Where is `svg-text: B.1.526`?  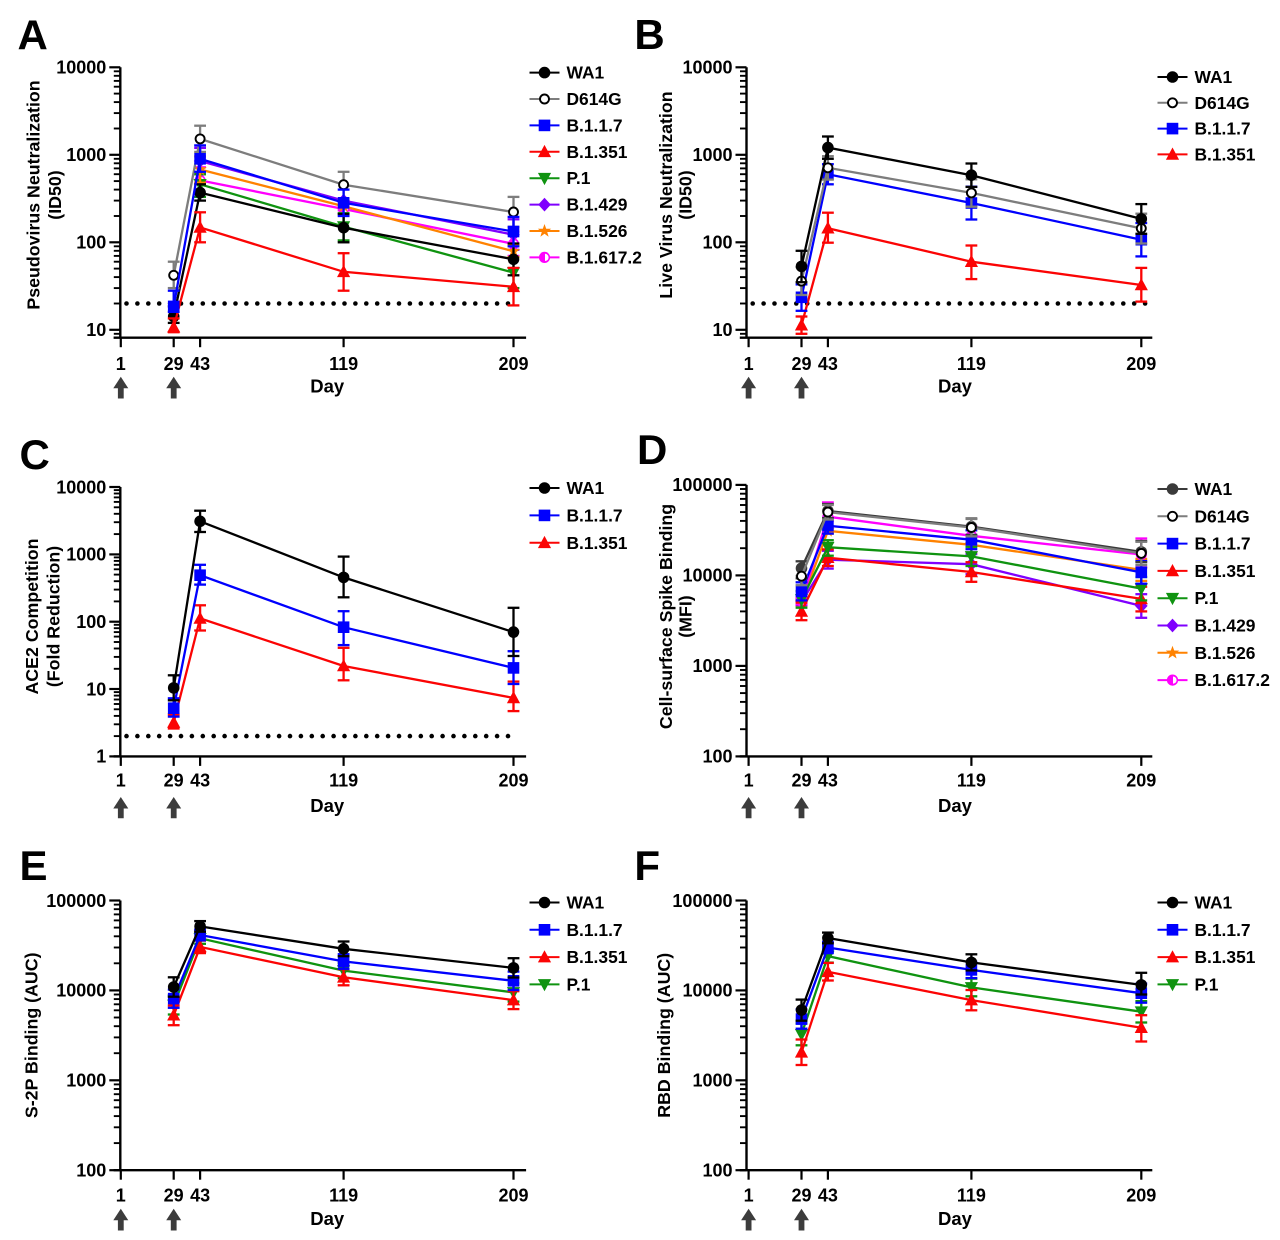
svg-text: B.1.526 is located at coordinates (597, 231).